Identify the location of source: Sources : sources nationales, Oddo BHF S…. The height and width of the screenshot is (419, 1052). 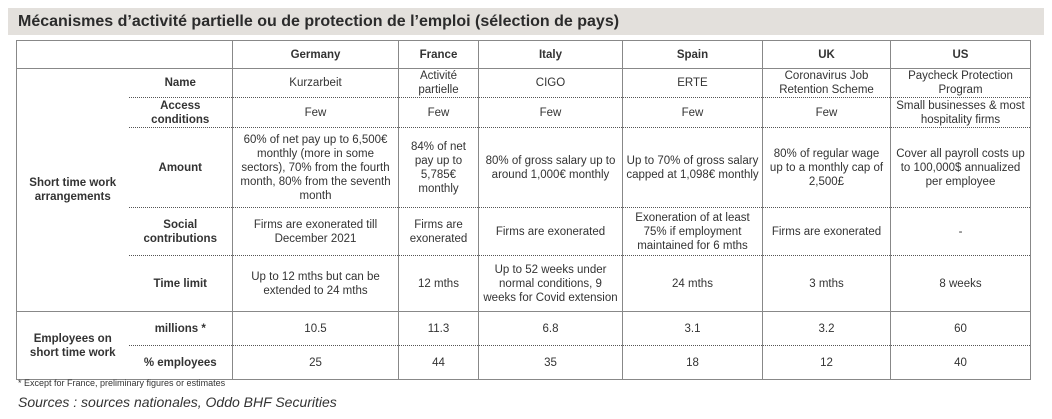
(177, 402).